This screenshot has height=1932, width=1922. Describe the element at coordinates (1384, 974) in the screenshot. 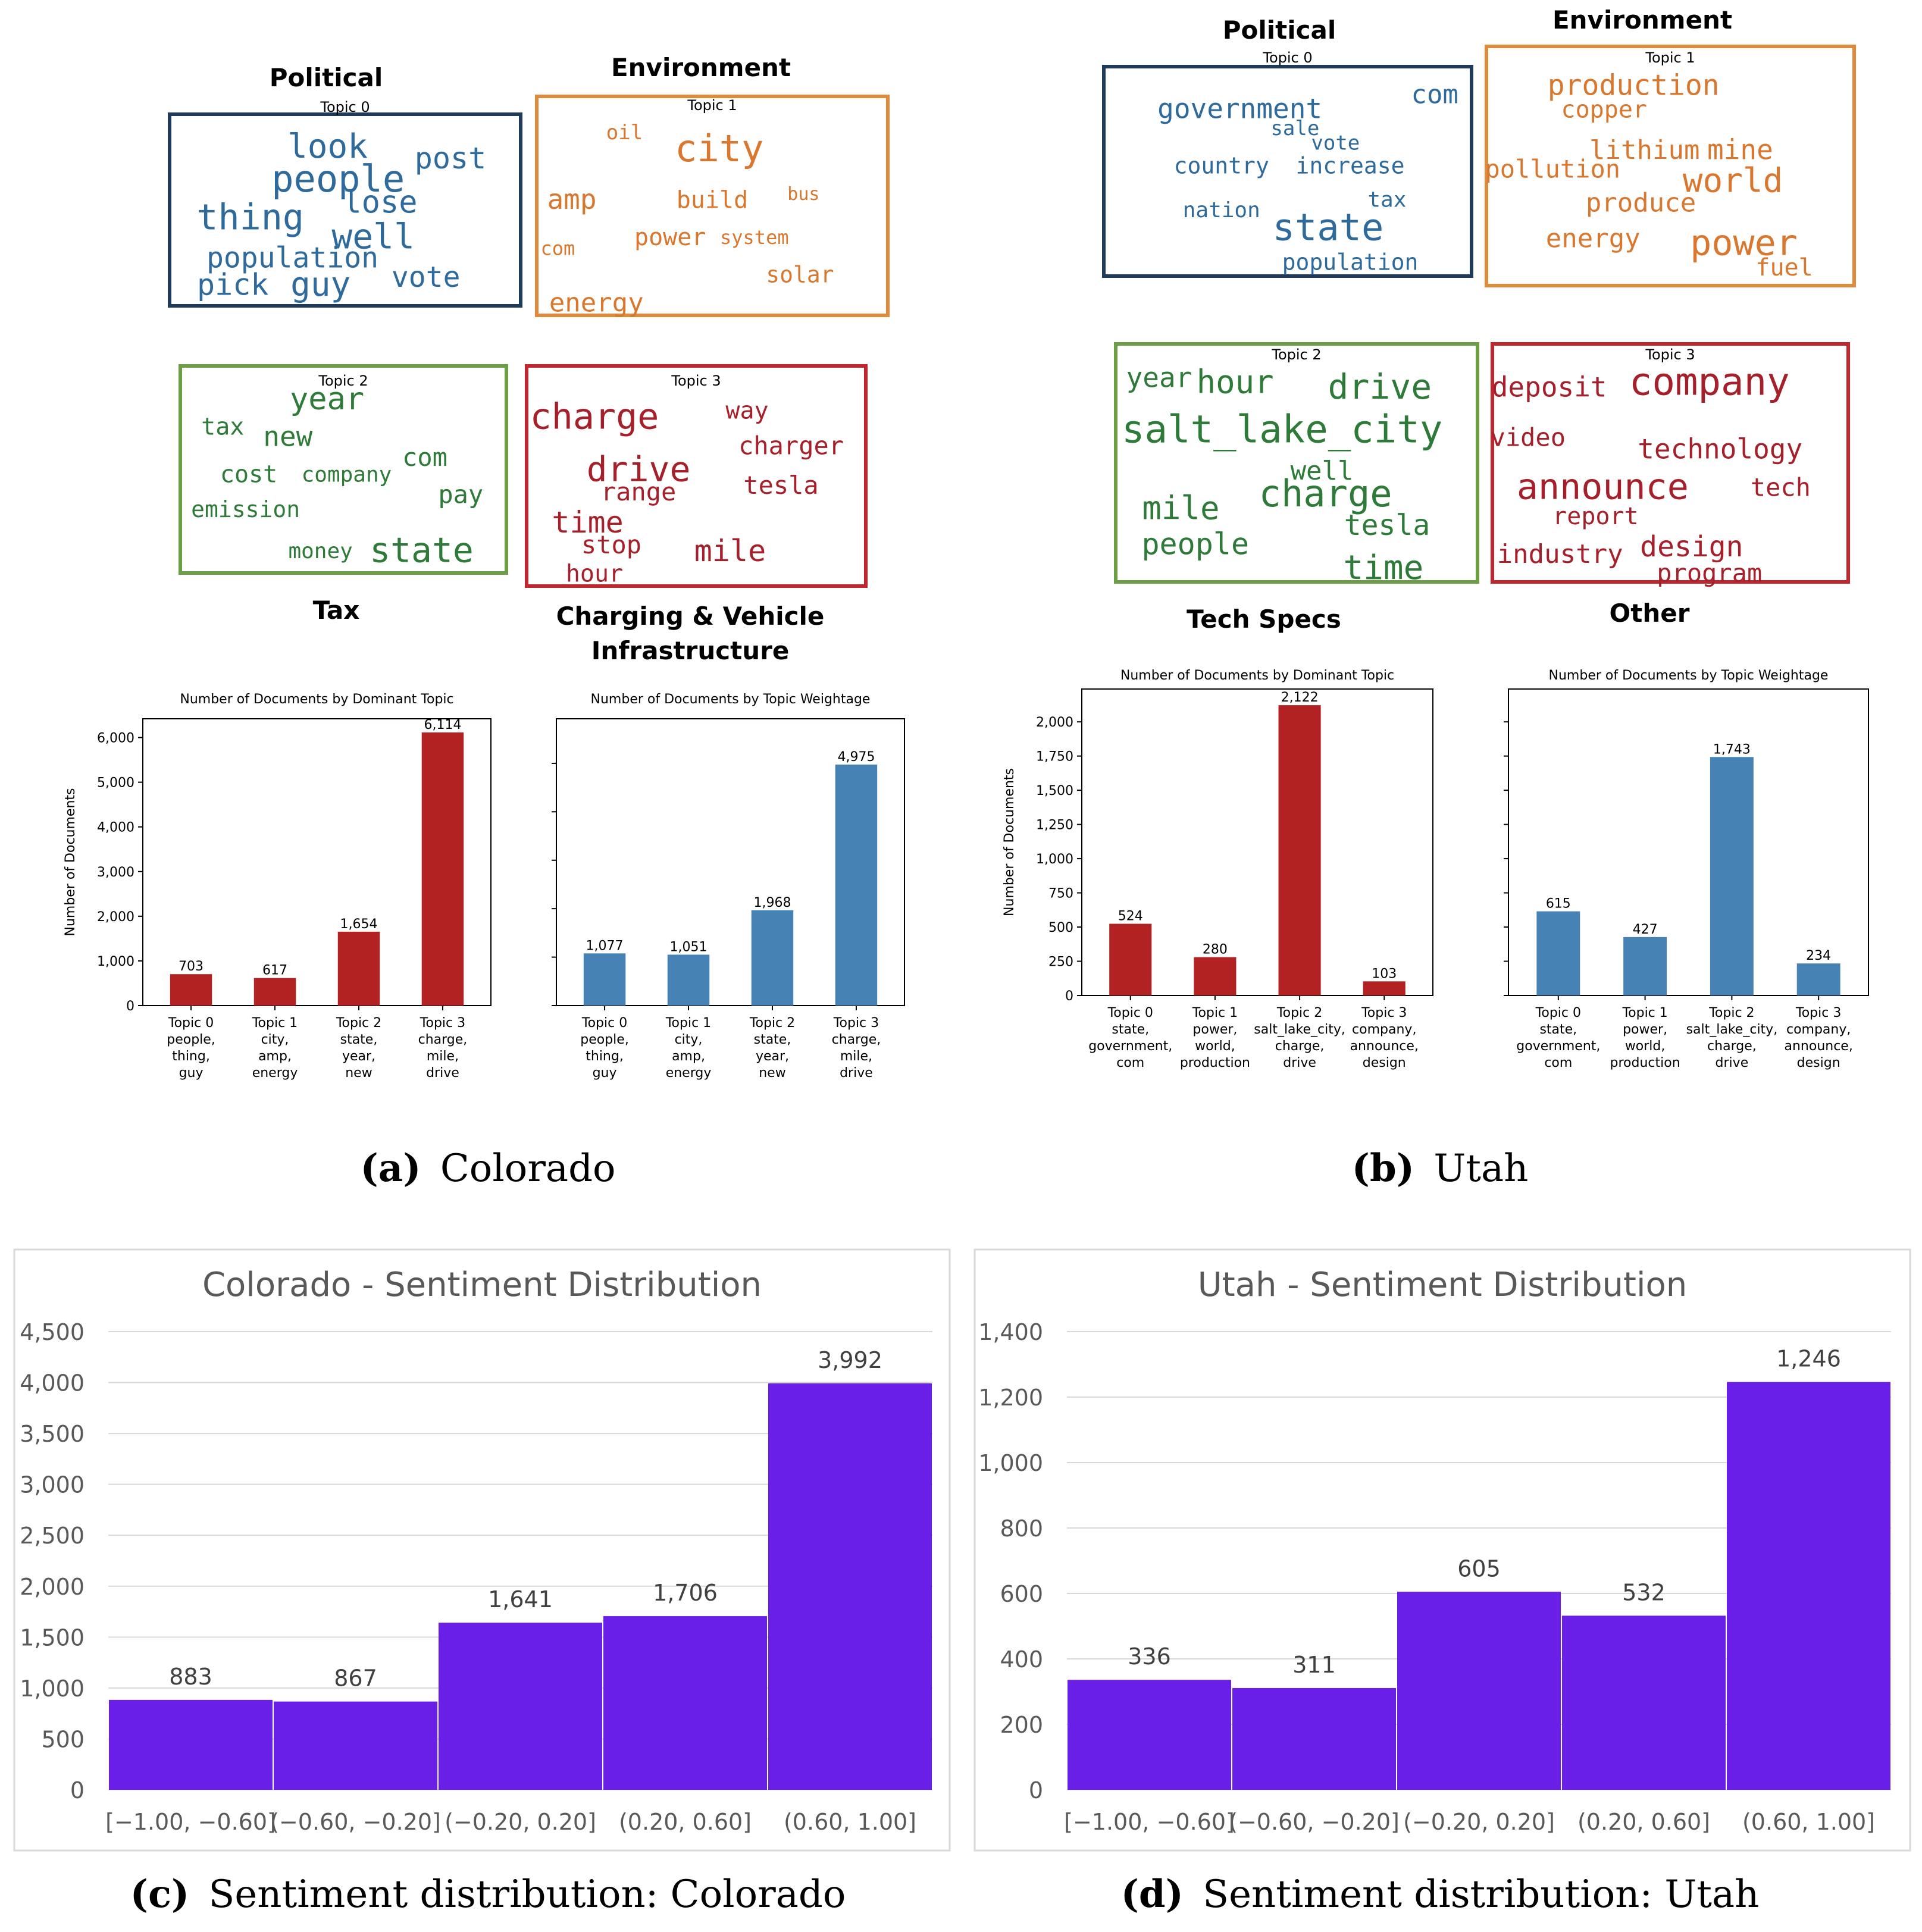

I see `bar-value-label: 103` at that location.